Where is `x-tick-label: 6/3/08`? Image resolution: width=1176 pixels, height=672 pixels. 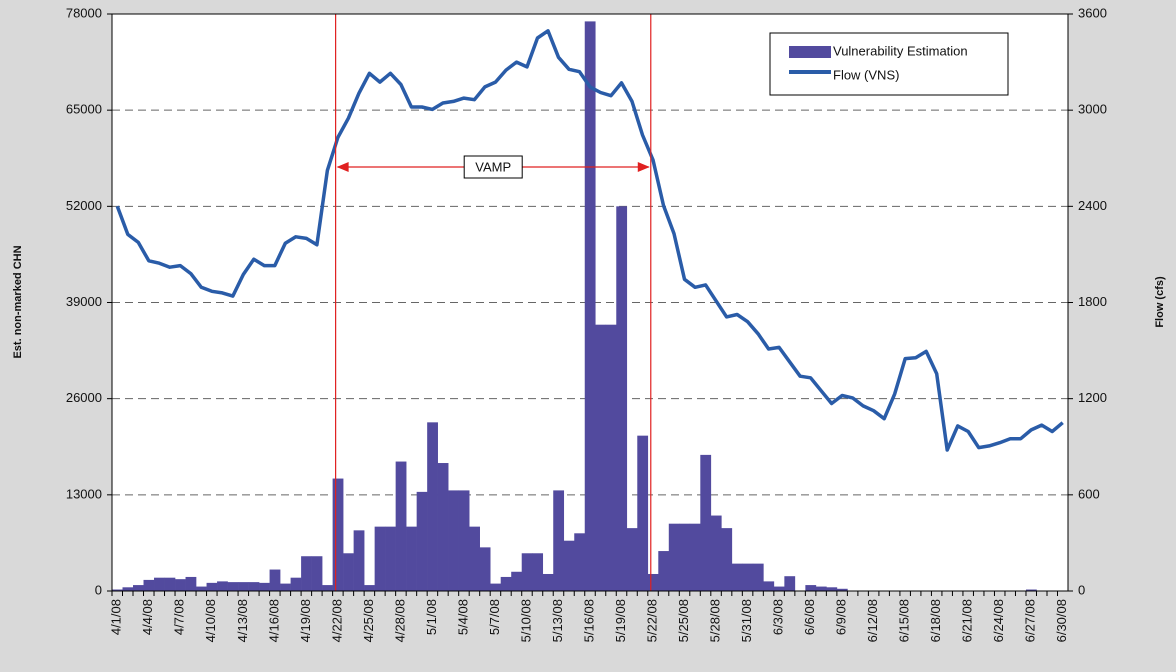
x-tick-label: 6/3/08 is located at coordinates (778, 617).